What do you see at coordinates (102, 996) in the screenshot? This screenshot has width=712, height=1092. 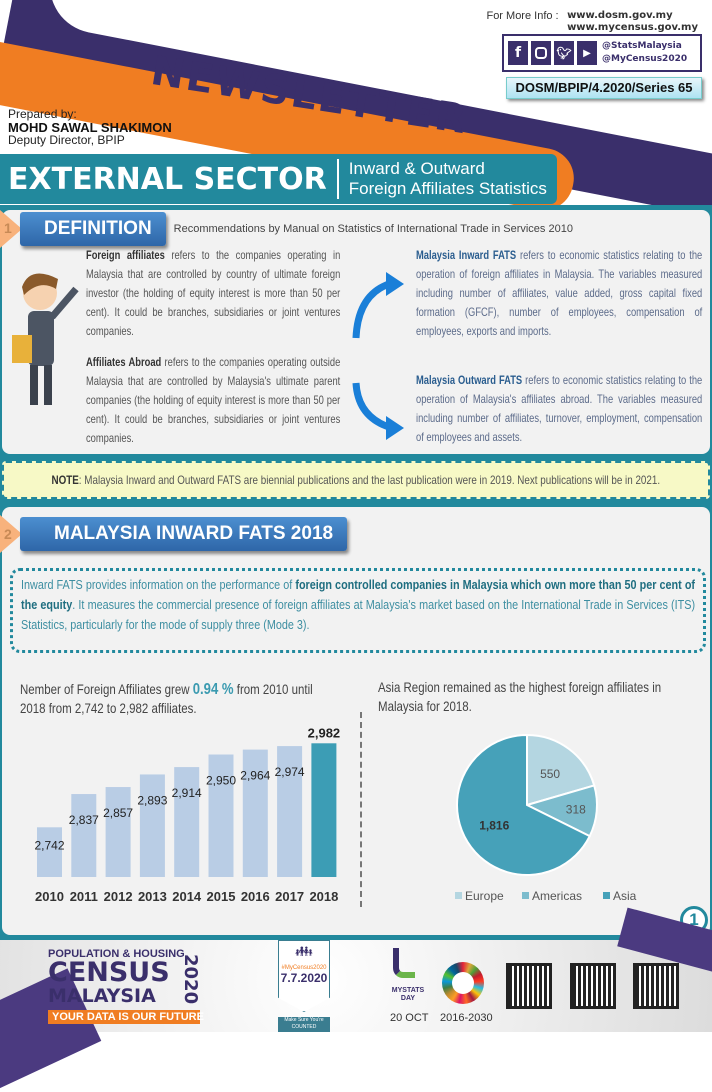 I see `census-line3: MALAYSIA` at bounding box center [102, 996].